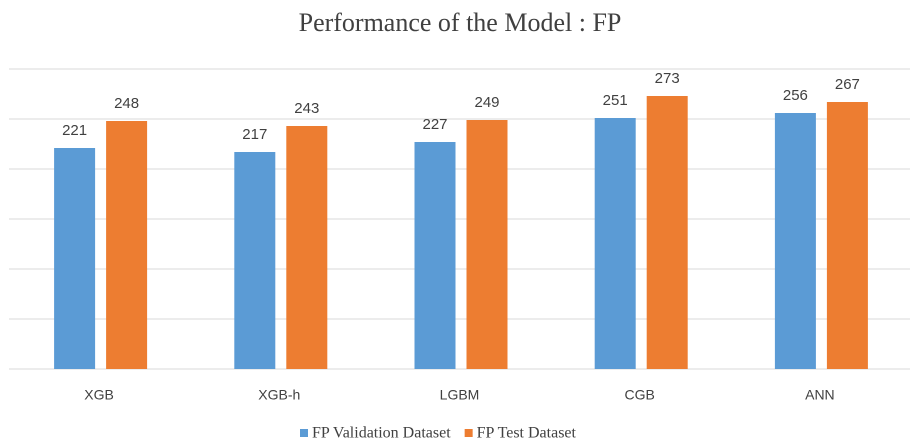 This screenshot has width=912, height=443. Describe the element at coordinates (615, 100) in the screenshot. I see `value-label: 251` at that location.